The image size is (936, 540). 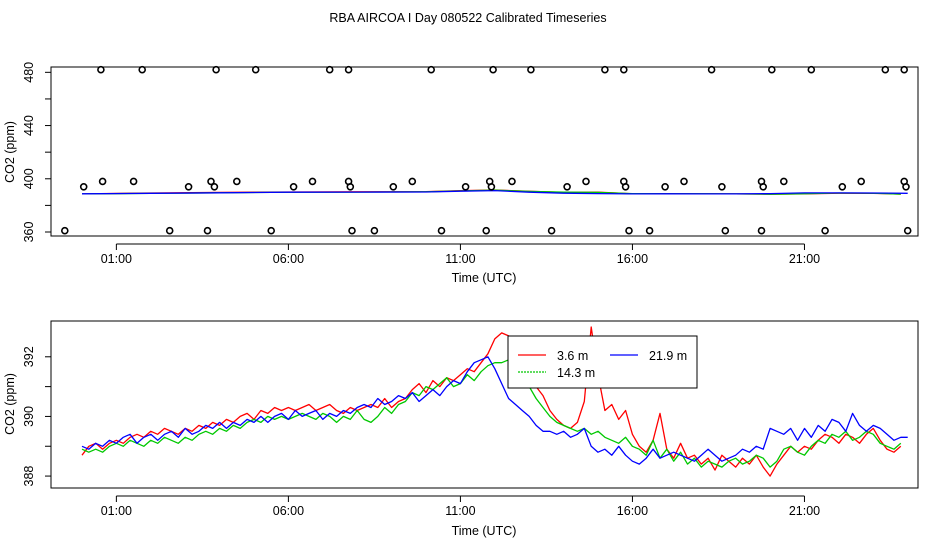 I want to click on top-x-tick-label: 16:00, so click(x=632, y=259).